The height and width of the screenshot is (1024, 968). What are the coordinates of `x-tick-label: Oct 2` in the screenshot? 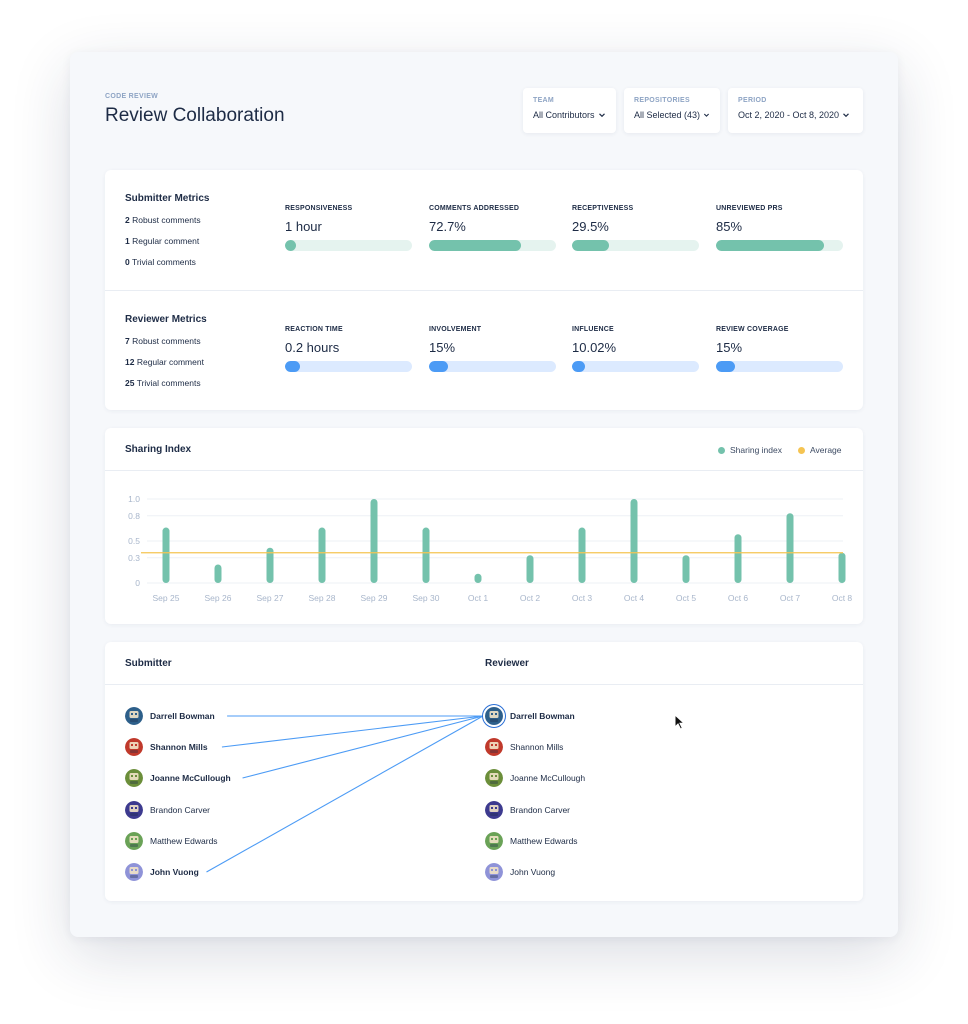 It's located at (530, 598).